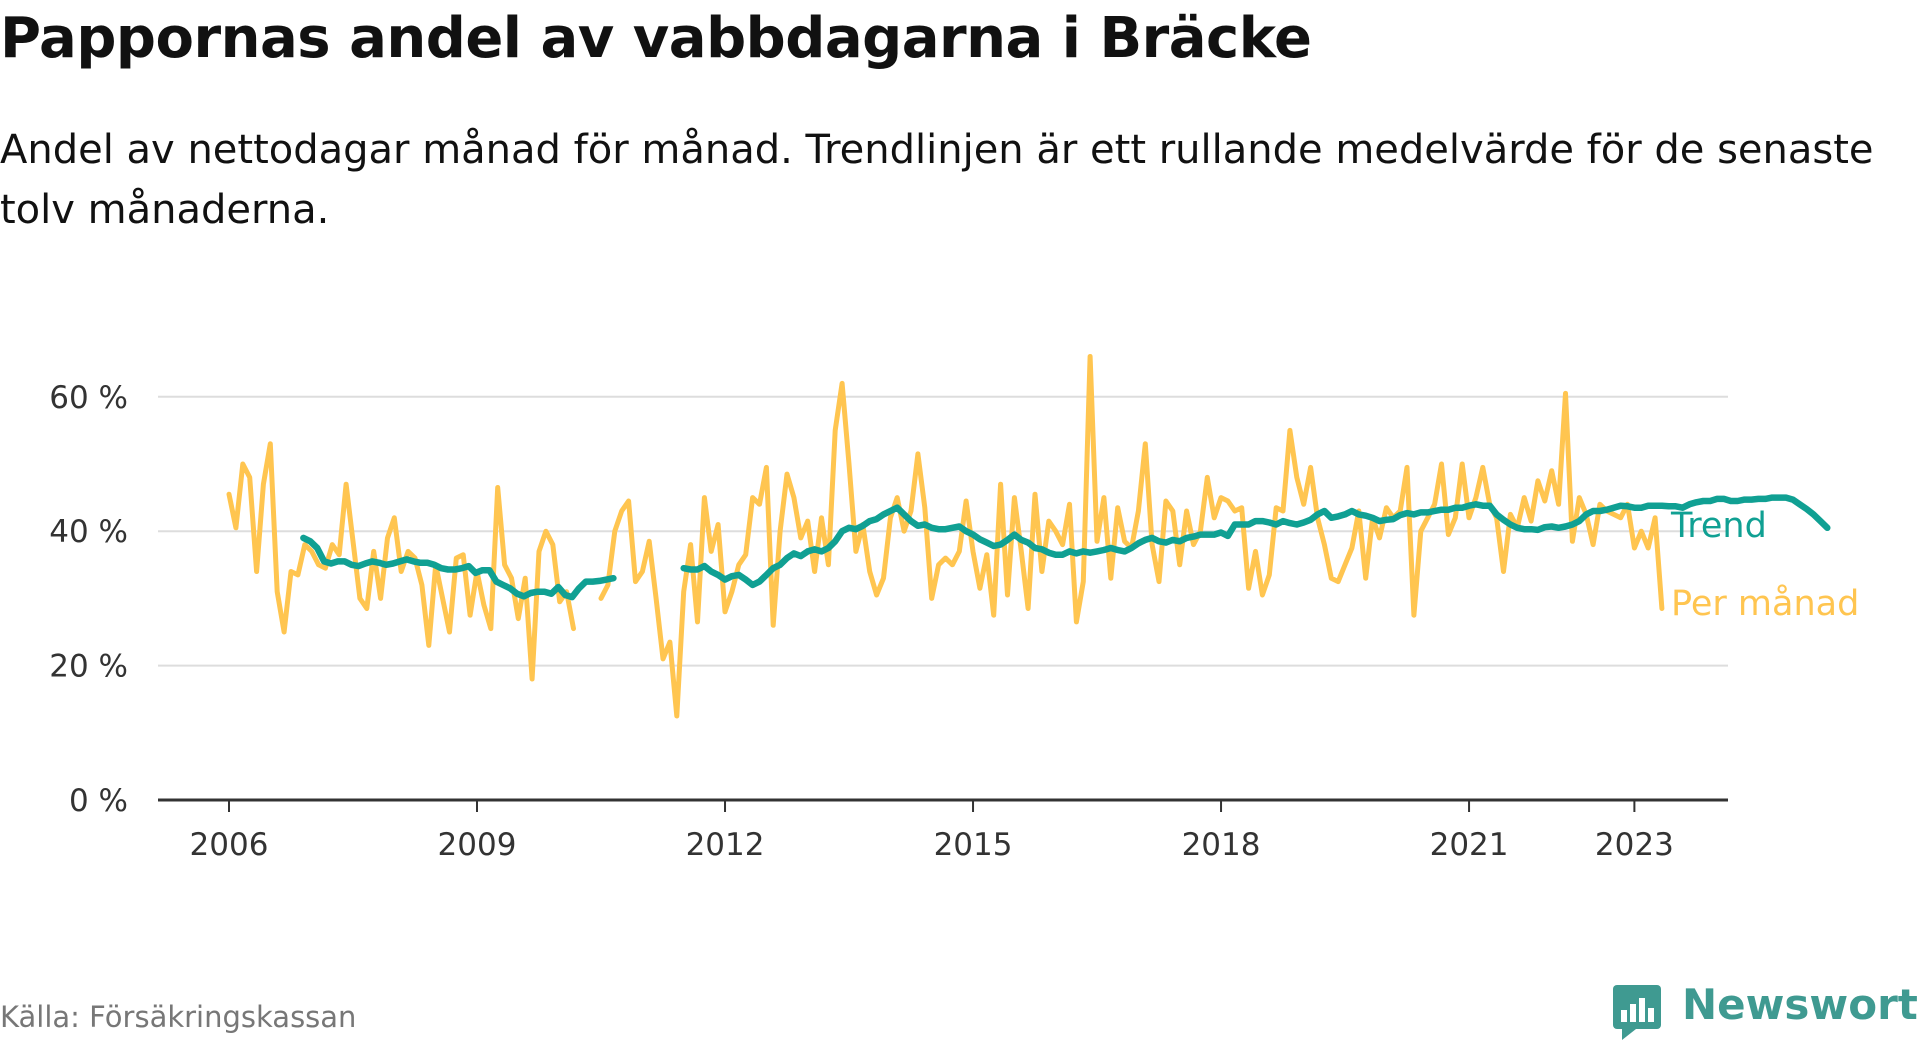 The height and width of the screenshot is (1042, 1920). What do you see at coordinates (477, 845) in the screenshot?
I see `x-tick-label: 2009` at bounding box center [477, 845].